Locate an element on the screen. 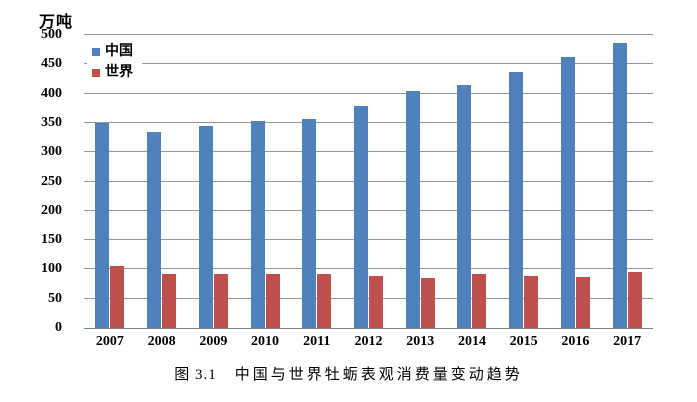 This screenshot has width=697, height=402. bar-world-2017 is located at coordinates (635, 300).